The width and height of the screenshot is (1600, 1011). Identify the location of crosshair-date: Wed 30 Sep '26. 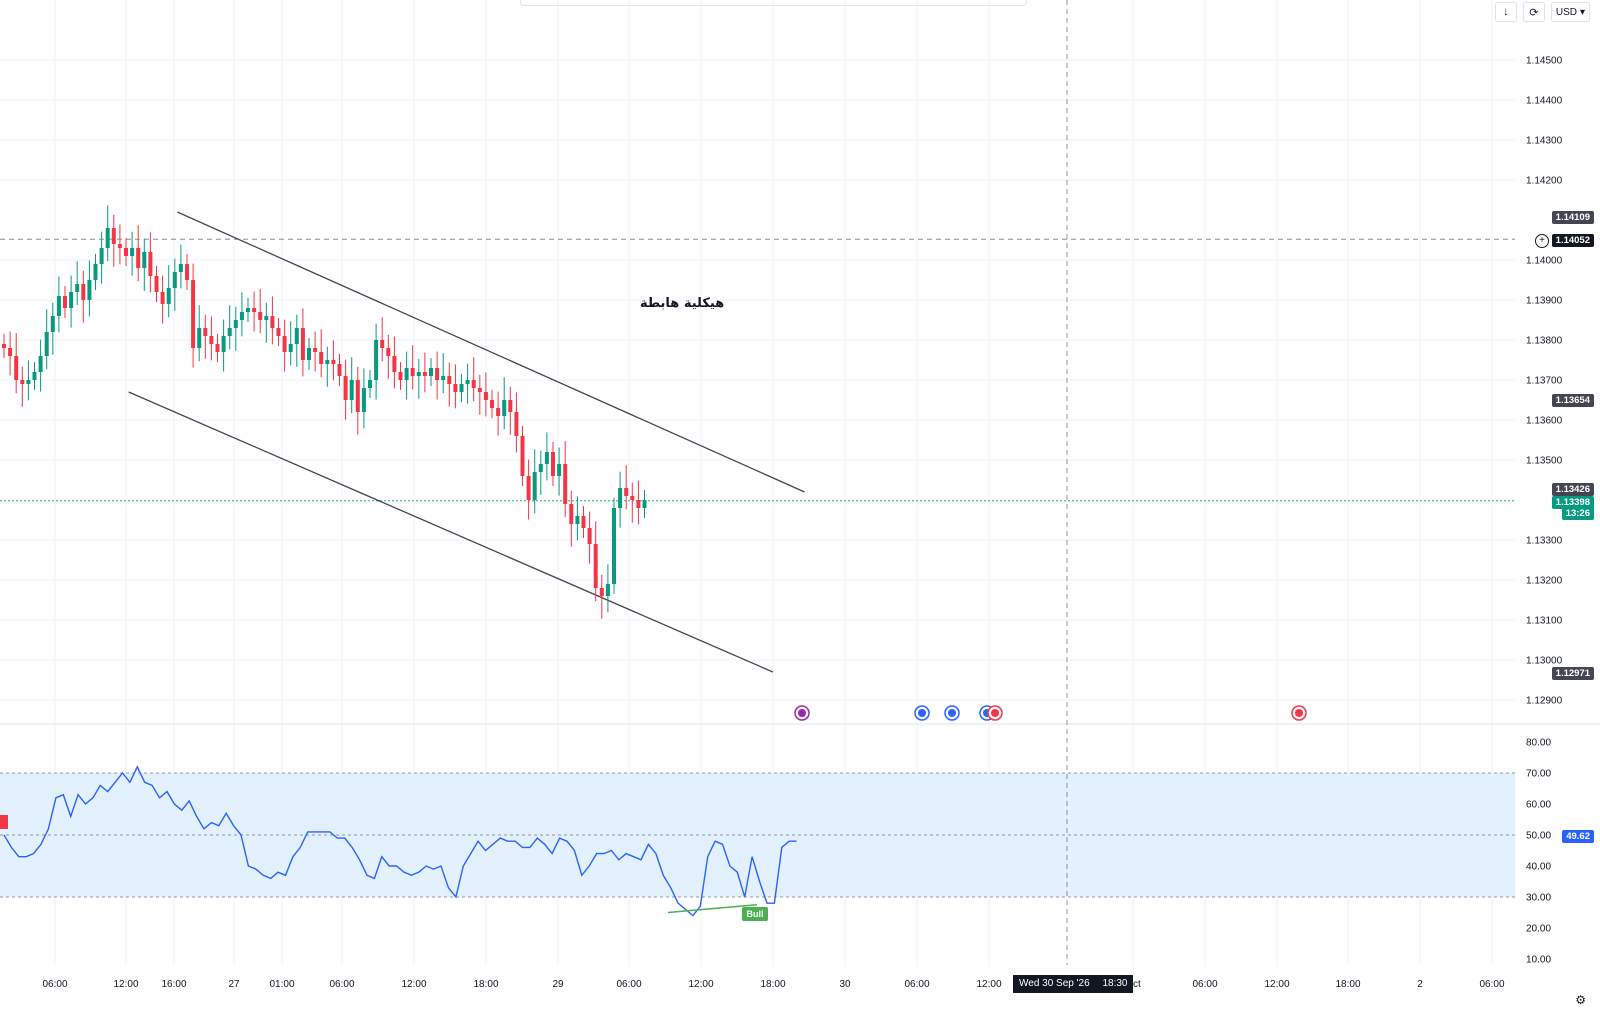
(1054, 983).